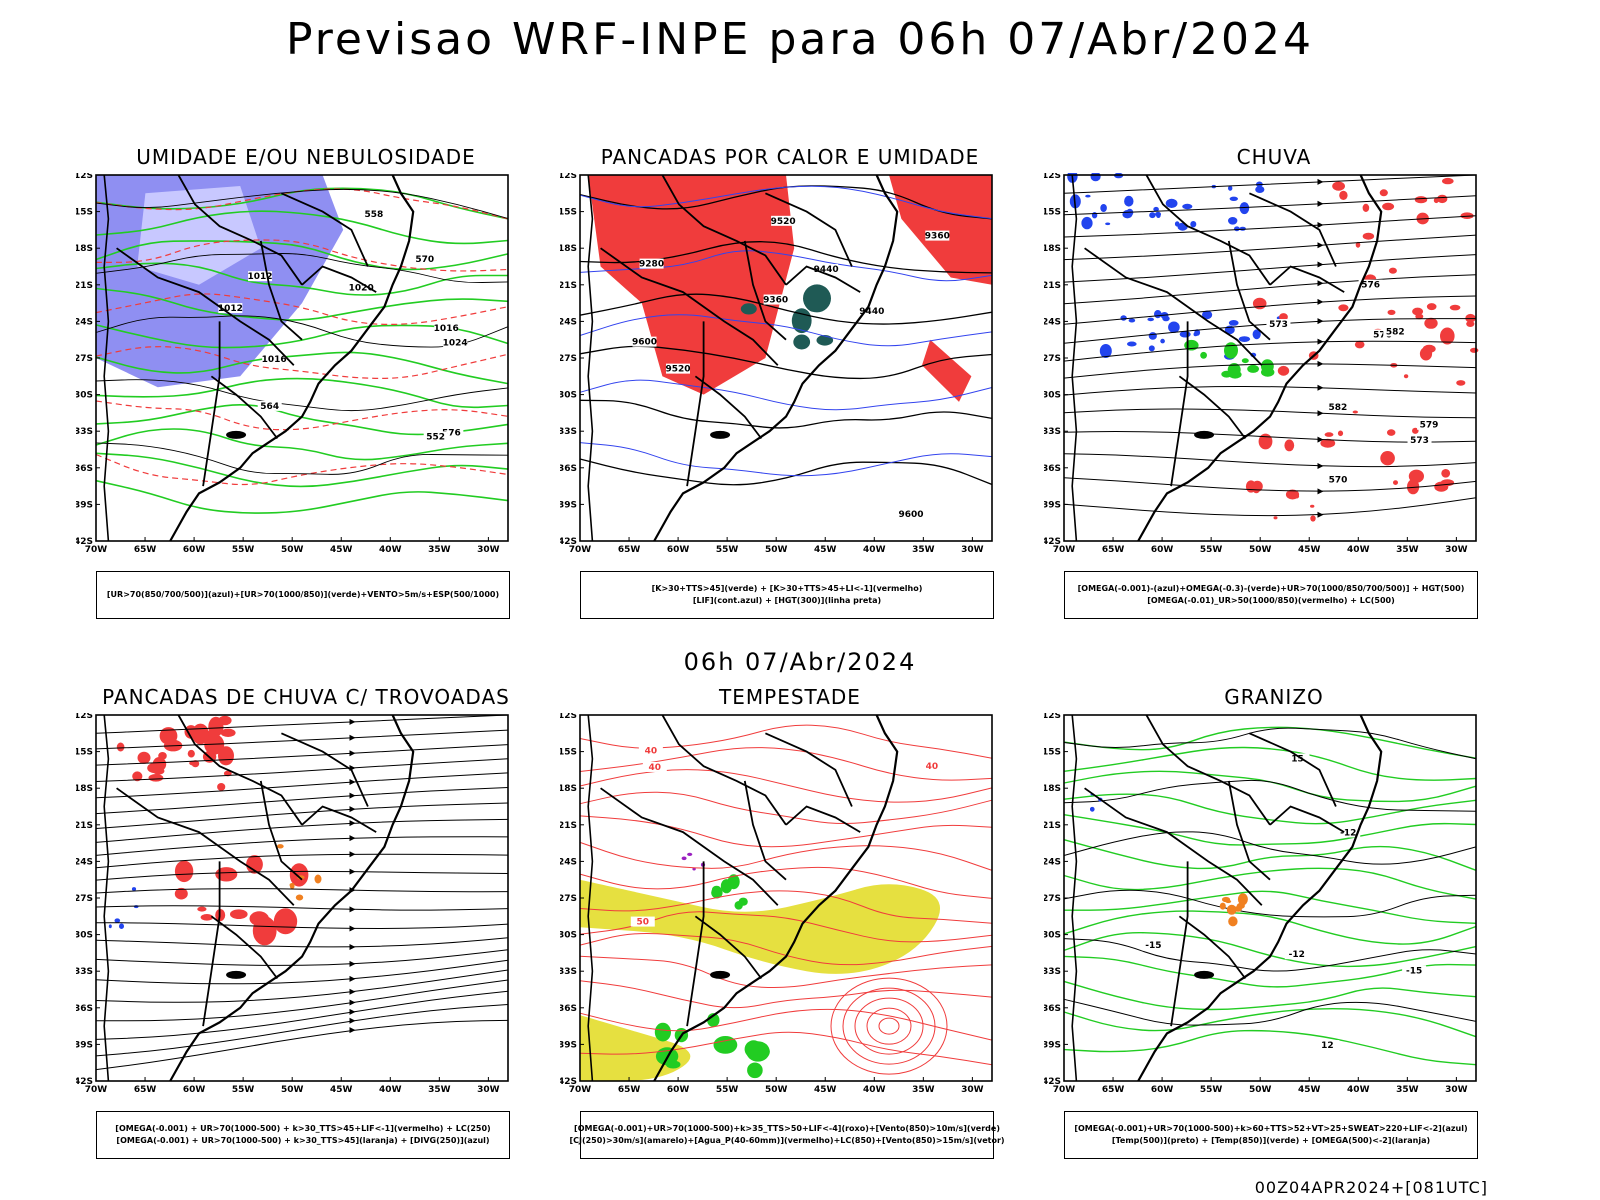  Describe the element at coordinates (1231, 350) in the screenshot. I see `omega-area-green` at that location.